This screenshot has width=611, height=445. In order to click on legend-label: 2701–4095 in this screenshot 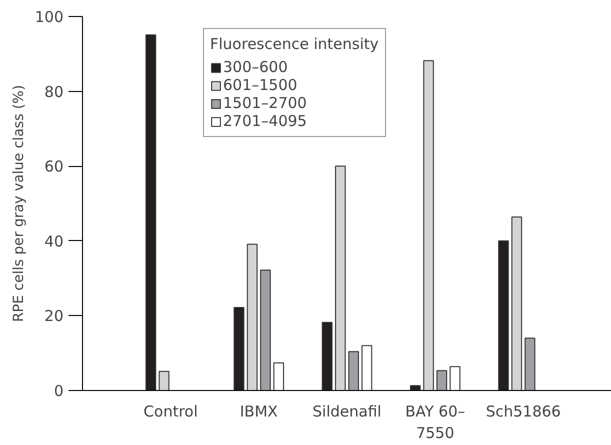, I will do `click(265, 121)`.